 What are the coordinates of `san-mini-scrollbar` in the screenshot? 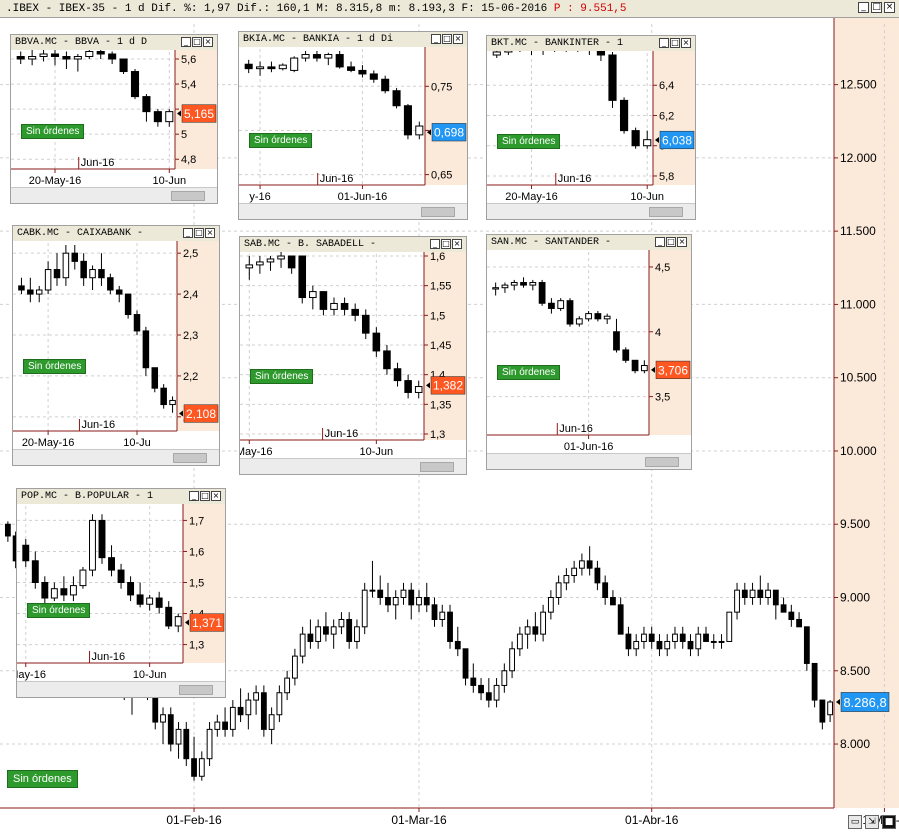 It's located at (589, 461).